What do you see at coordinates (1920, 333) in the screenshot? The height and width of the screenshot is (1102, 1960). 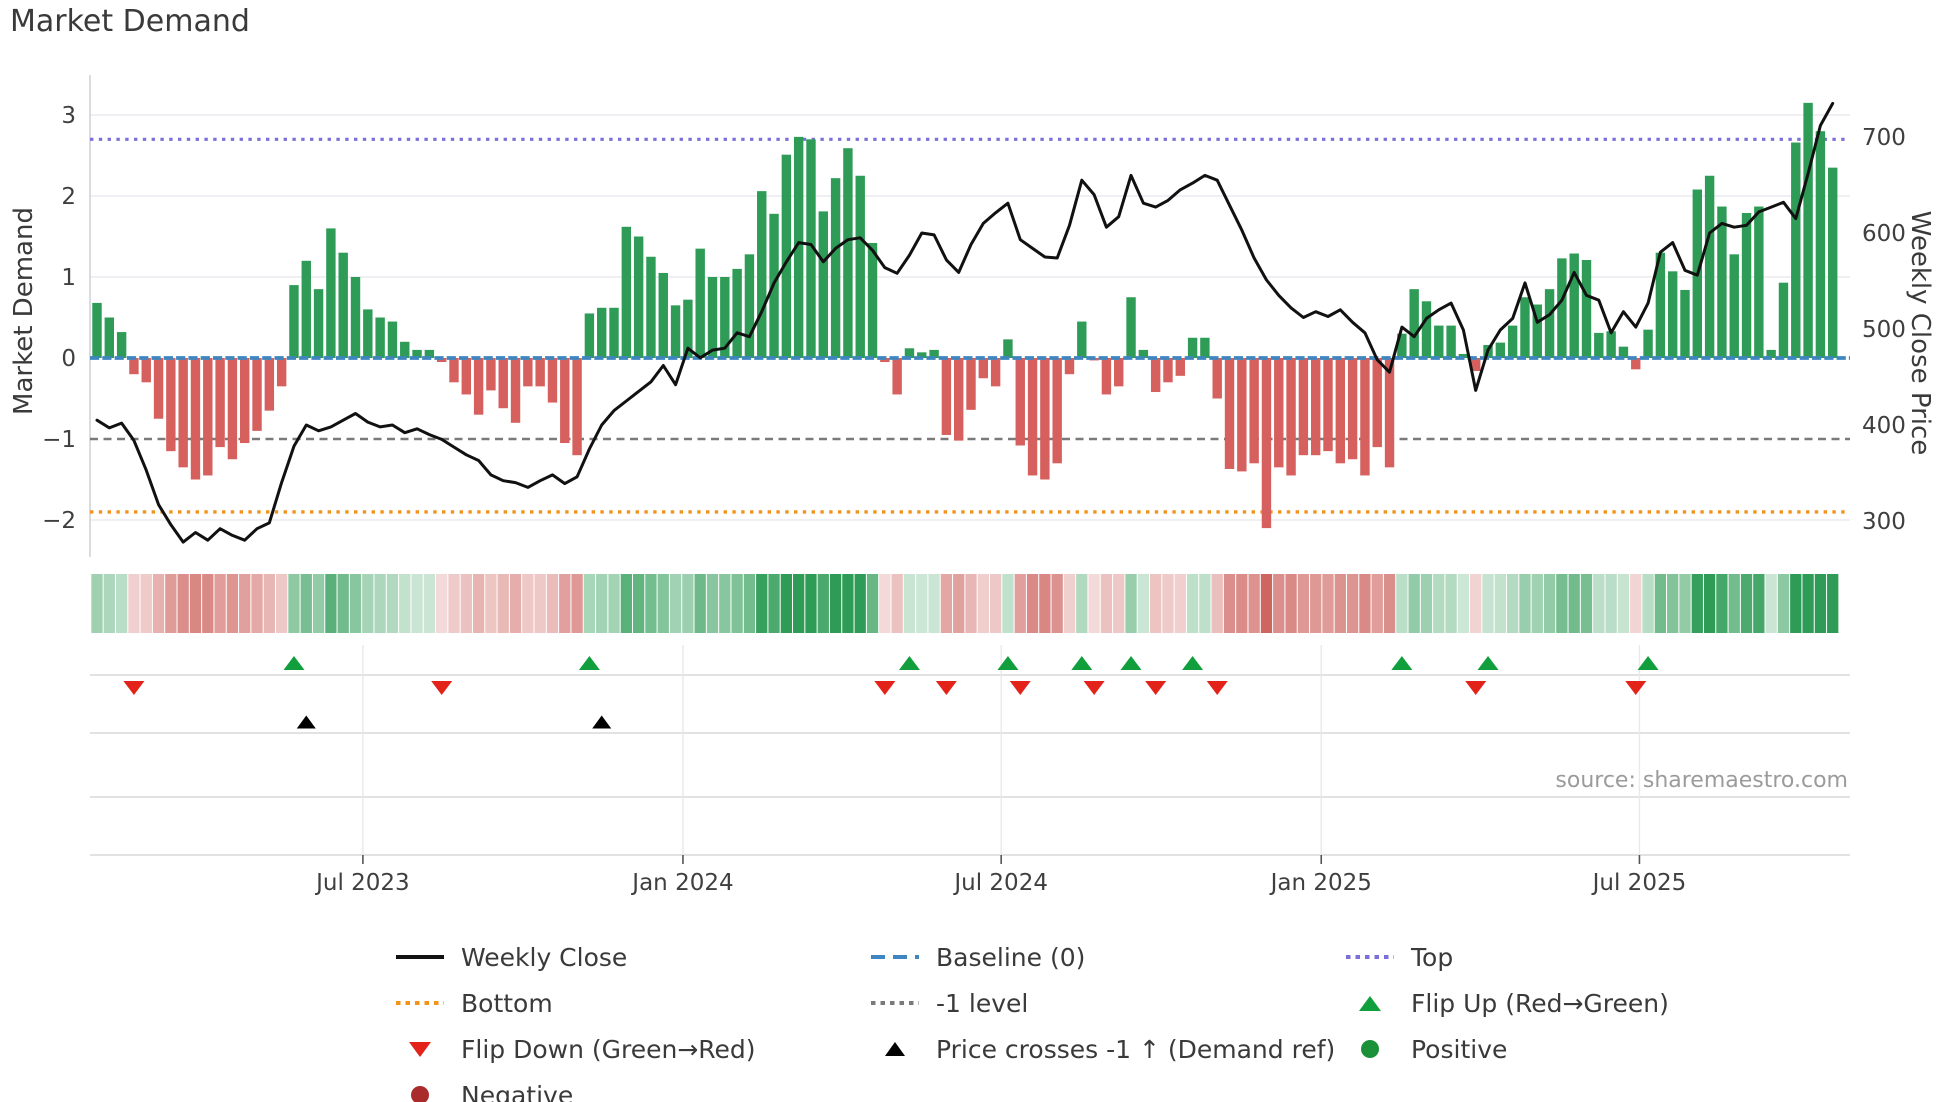 I see `right-axis-title: Weekly Close Price` at bounding box center [1920, 333].